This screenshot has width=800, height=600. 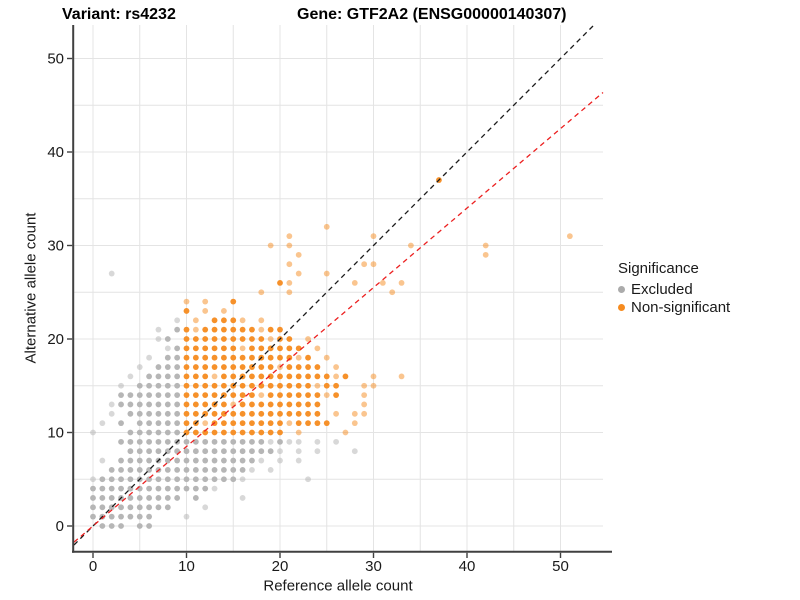 I want to click on y-tick-label: 30, so click(x=55, y=246).